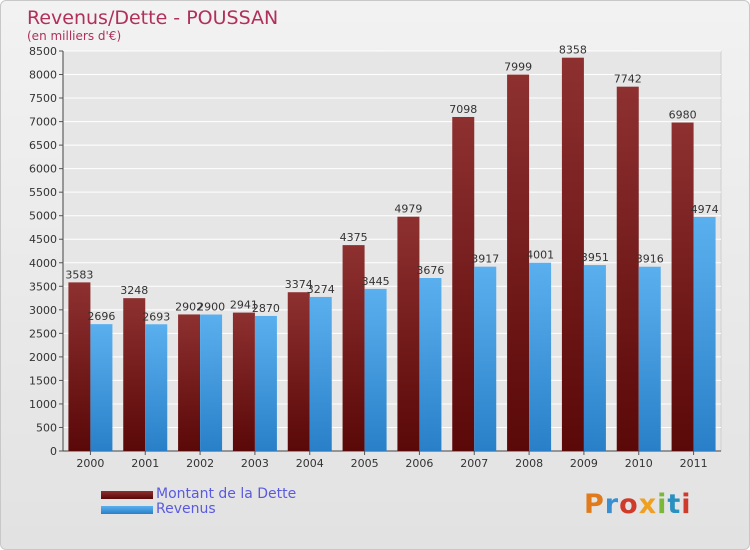  What do you see at coordinates (43, 75) in the screenshot?
I see `y-tick-label: 8000` at bounding box center [43, 75].